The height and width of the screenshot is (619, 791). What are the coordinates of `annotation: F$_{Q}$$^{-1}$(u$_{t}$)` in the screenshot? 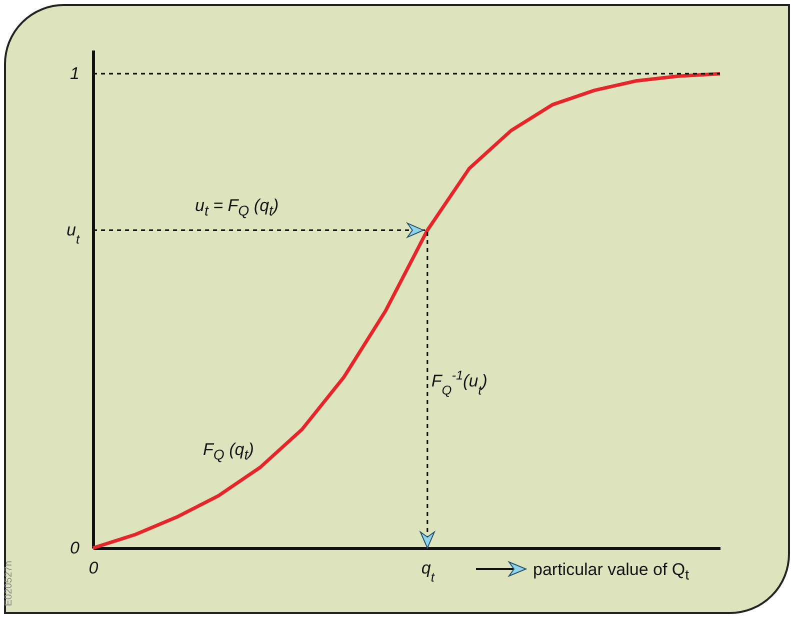 It's located at (459, 382).